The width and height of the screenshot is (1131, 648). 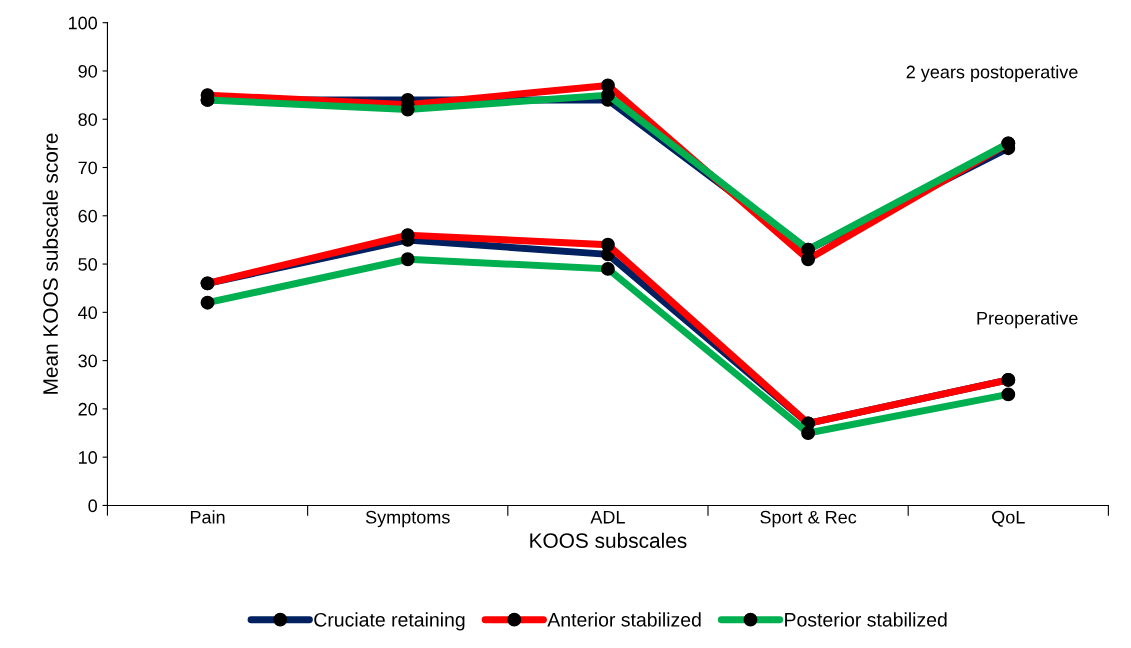 I want to click on y-tick-label: 100, so click(x=83, y=23).